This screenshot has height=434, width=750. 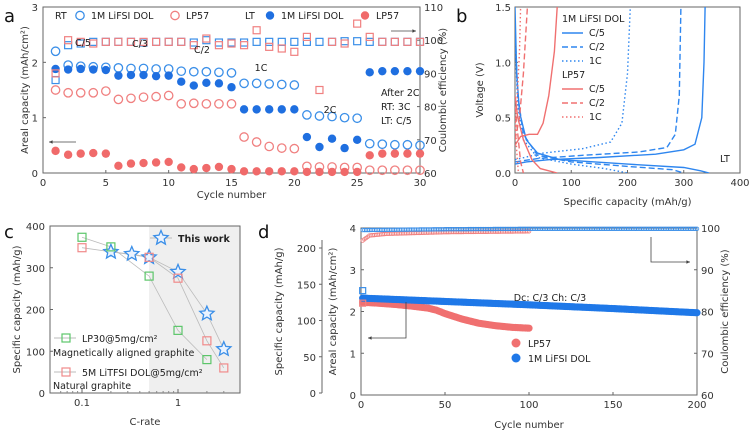 I want to click on y2-tick-label: 80, so click(x=430, y=108).